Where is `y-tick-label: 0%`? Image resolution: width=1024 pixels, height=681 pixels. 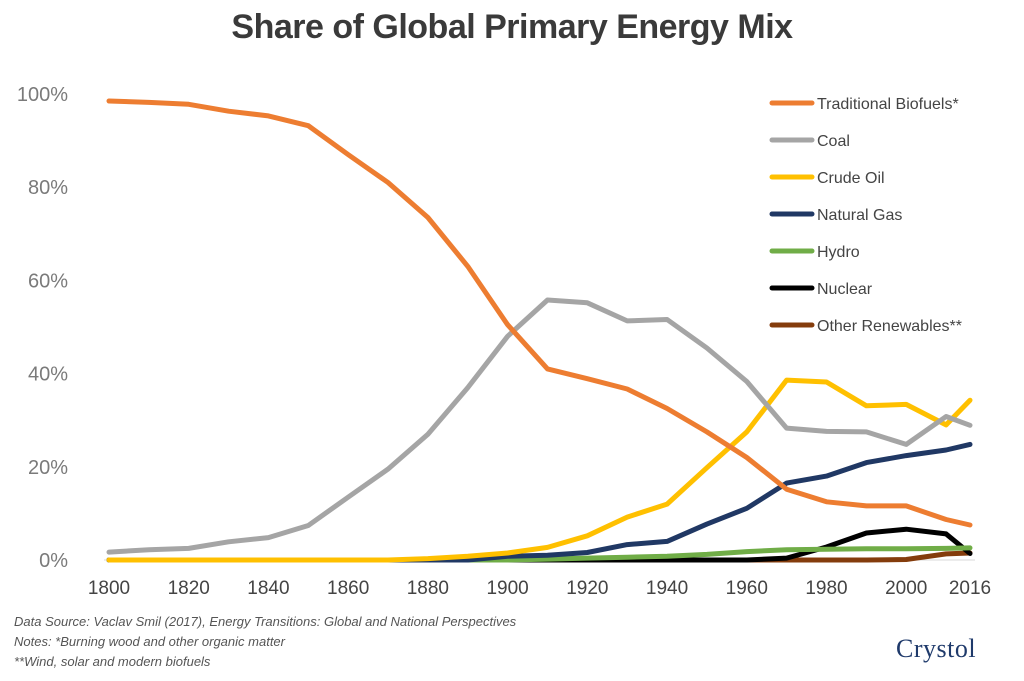
y-tick-label: 0% is located at coordinates (53, 561).